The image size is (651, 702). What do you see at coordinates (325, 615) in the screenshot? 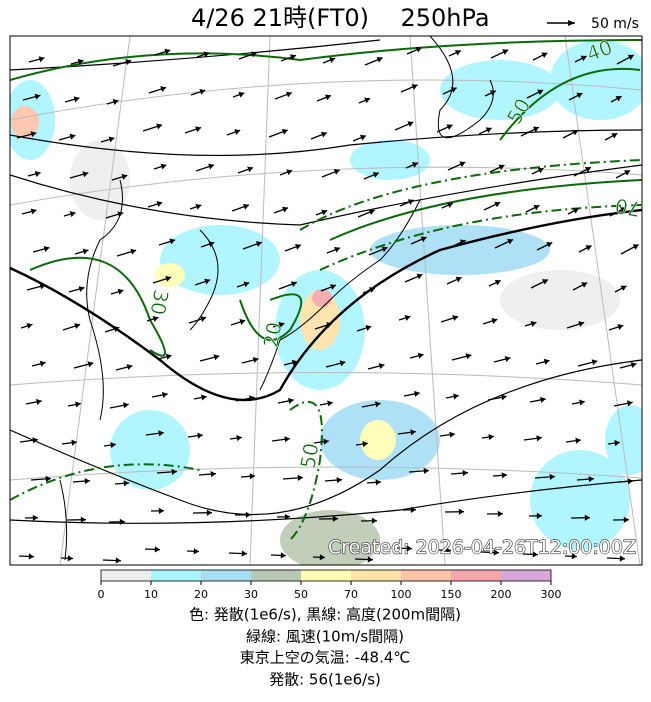
I see `caption-line: 色: 発散(1e6/s), 黒線: 高度(200m間隔)` at bounding box center [325, 615].